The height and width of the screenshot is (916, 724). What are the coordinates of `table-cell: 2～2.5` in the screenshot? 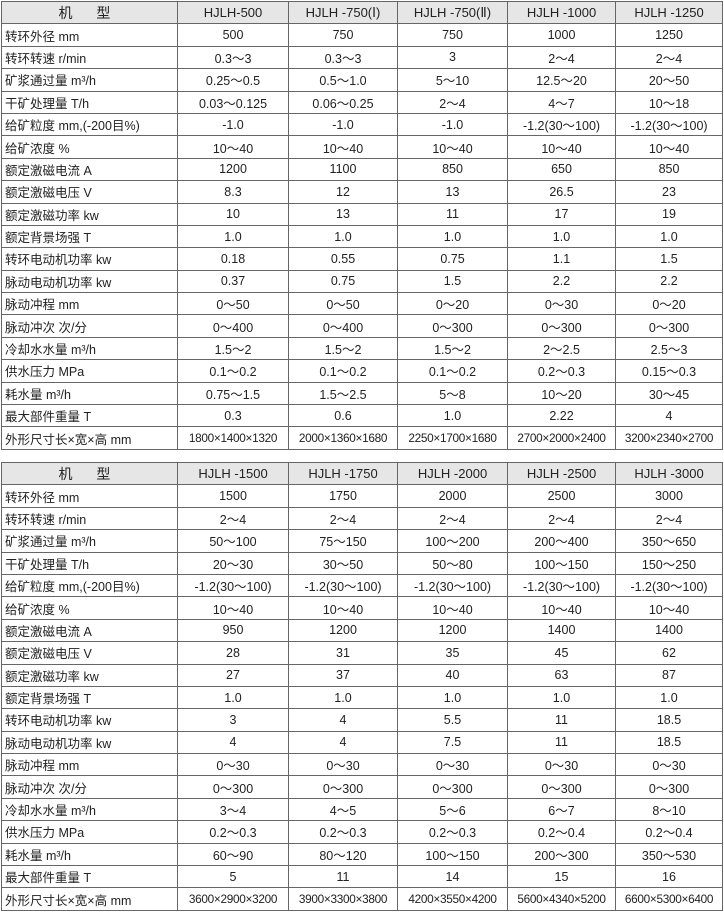 It's located at (561, 348).